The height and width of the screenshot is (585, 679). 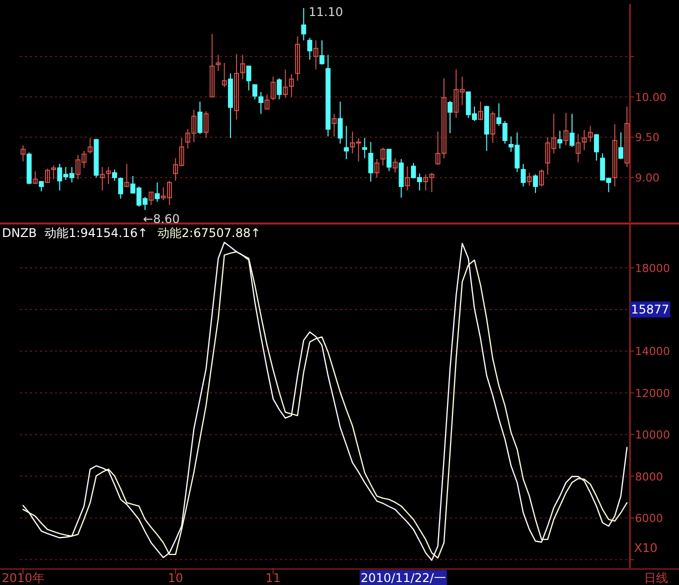 I want to click on y-tick-label: 10.00, so click(x=650, y=97).